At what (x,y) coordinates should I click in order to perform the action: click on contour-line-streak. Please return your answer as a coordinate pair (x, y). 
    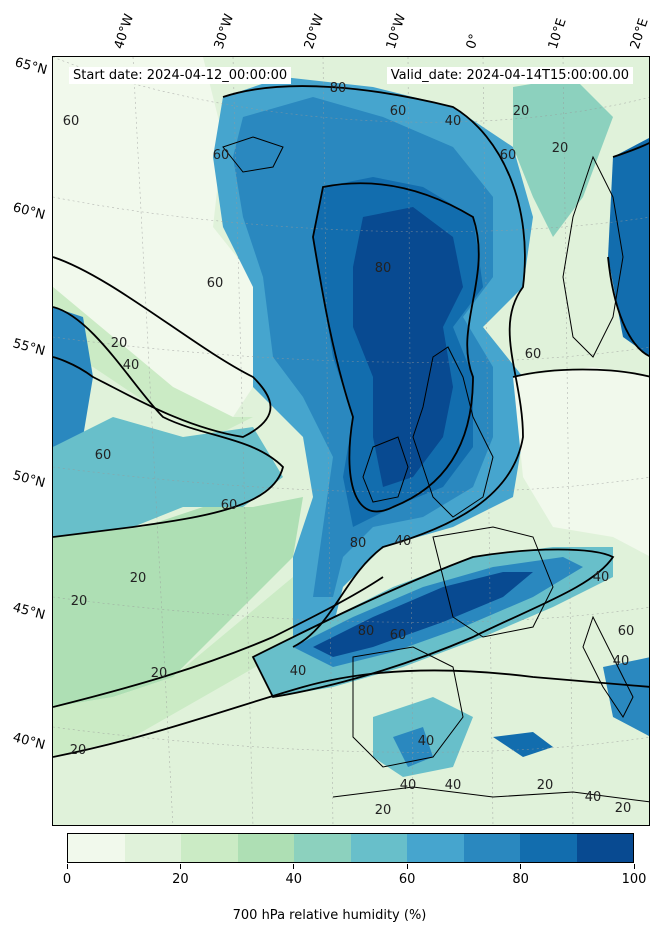
    Looking at the image, I should click on (433, 623).